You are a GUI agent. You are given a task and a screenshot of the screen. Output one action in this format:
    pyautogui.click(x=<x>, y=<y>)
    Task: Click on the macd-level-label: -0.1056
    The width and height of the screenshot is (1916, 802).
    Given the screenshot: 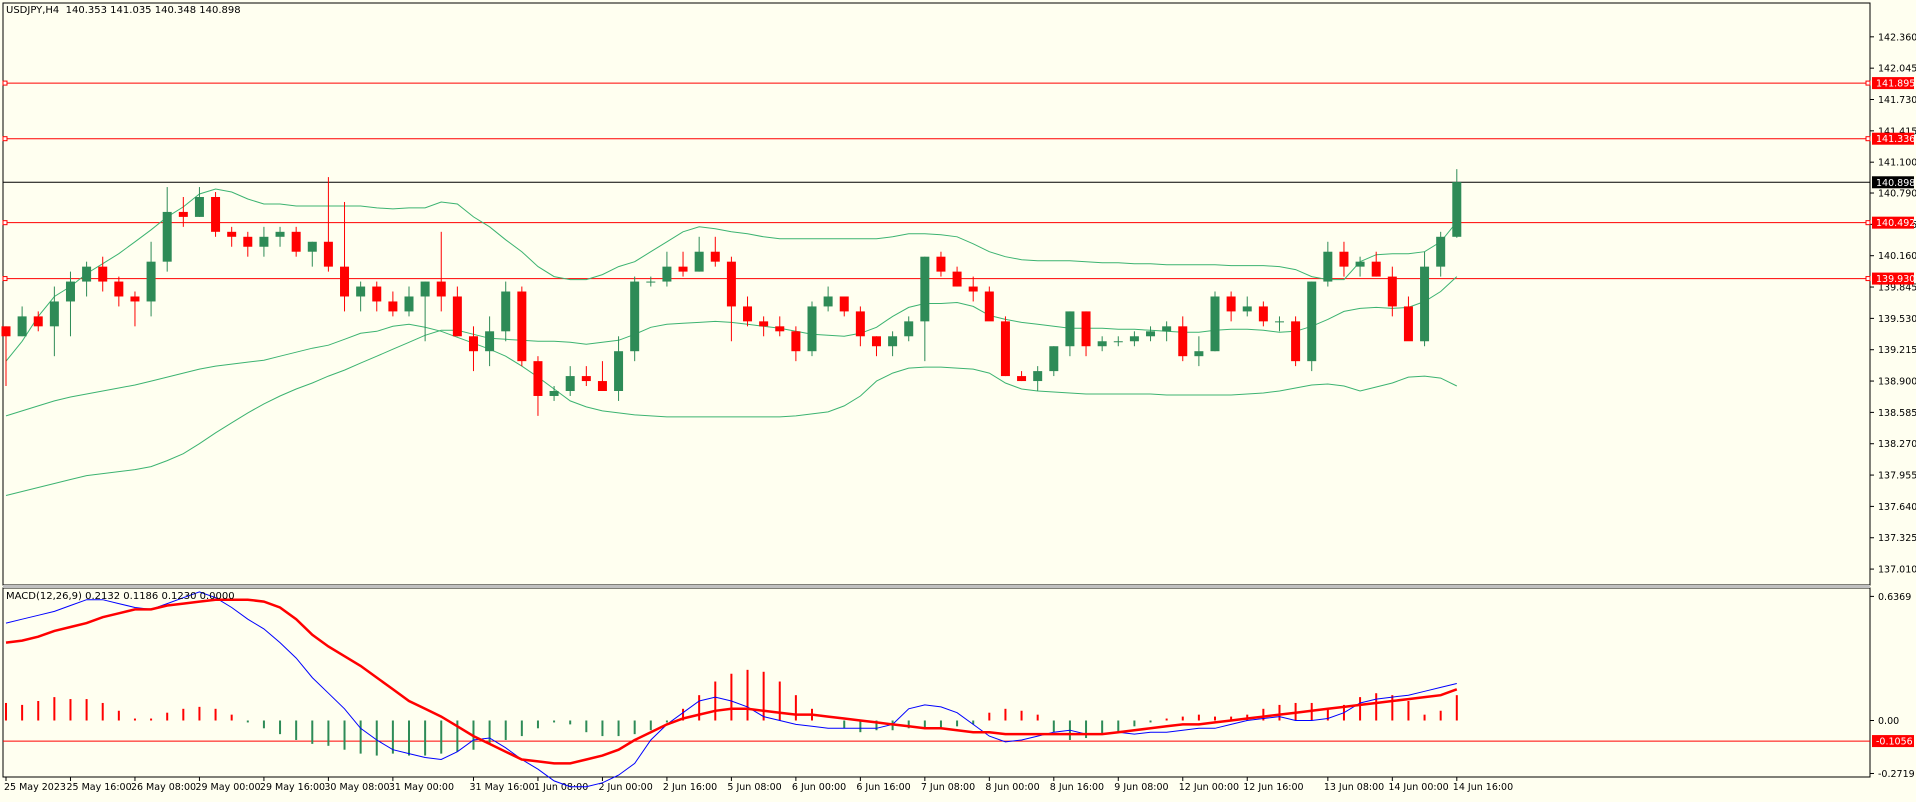 What is the action you would take?
    pyautogui.click(x=1894, y=742)
    